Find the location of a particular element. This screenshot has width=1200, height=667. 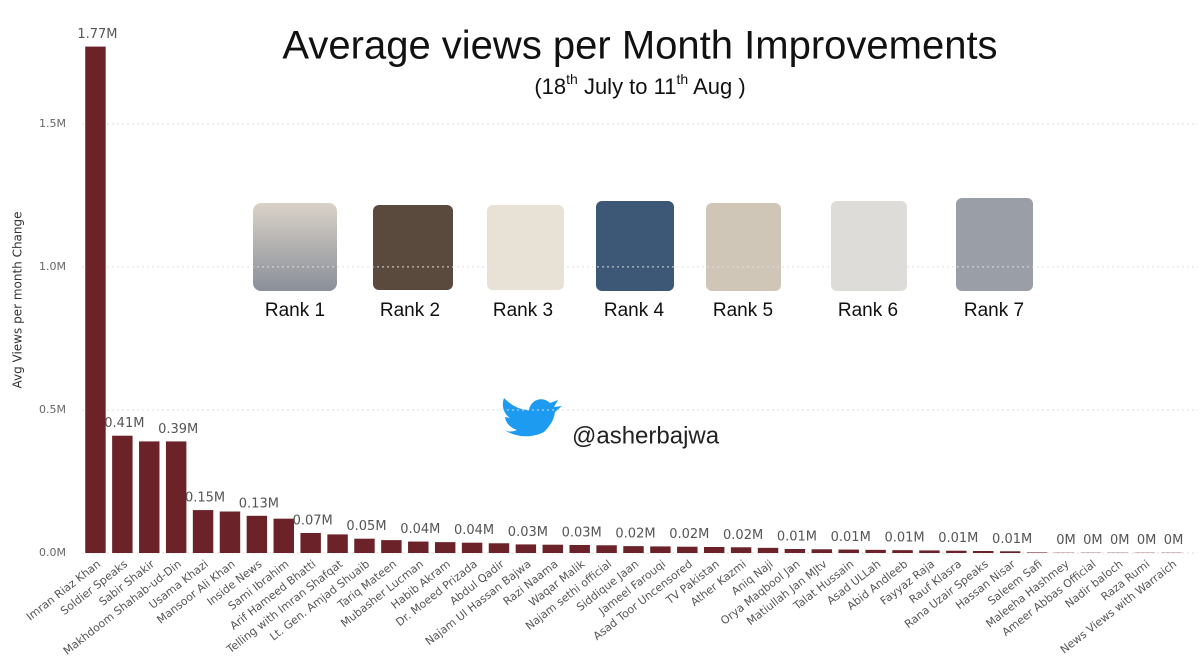

y-tick-label: 1.0M is located at coordinates (52, 266).